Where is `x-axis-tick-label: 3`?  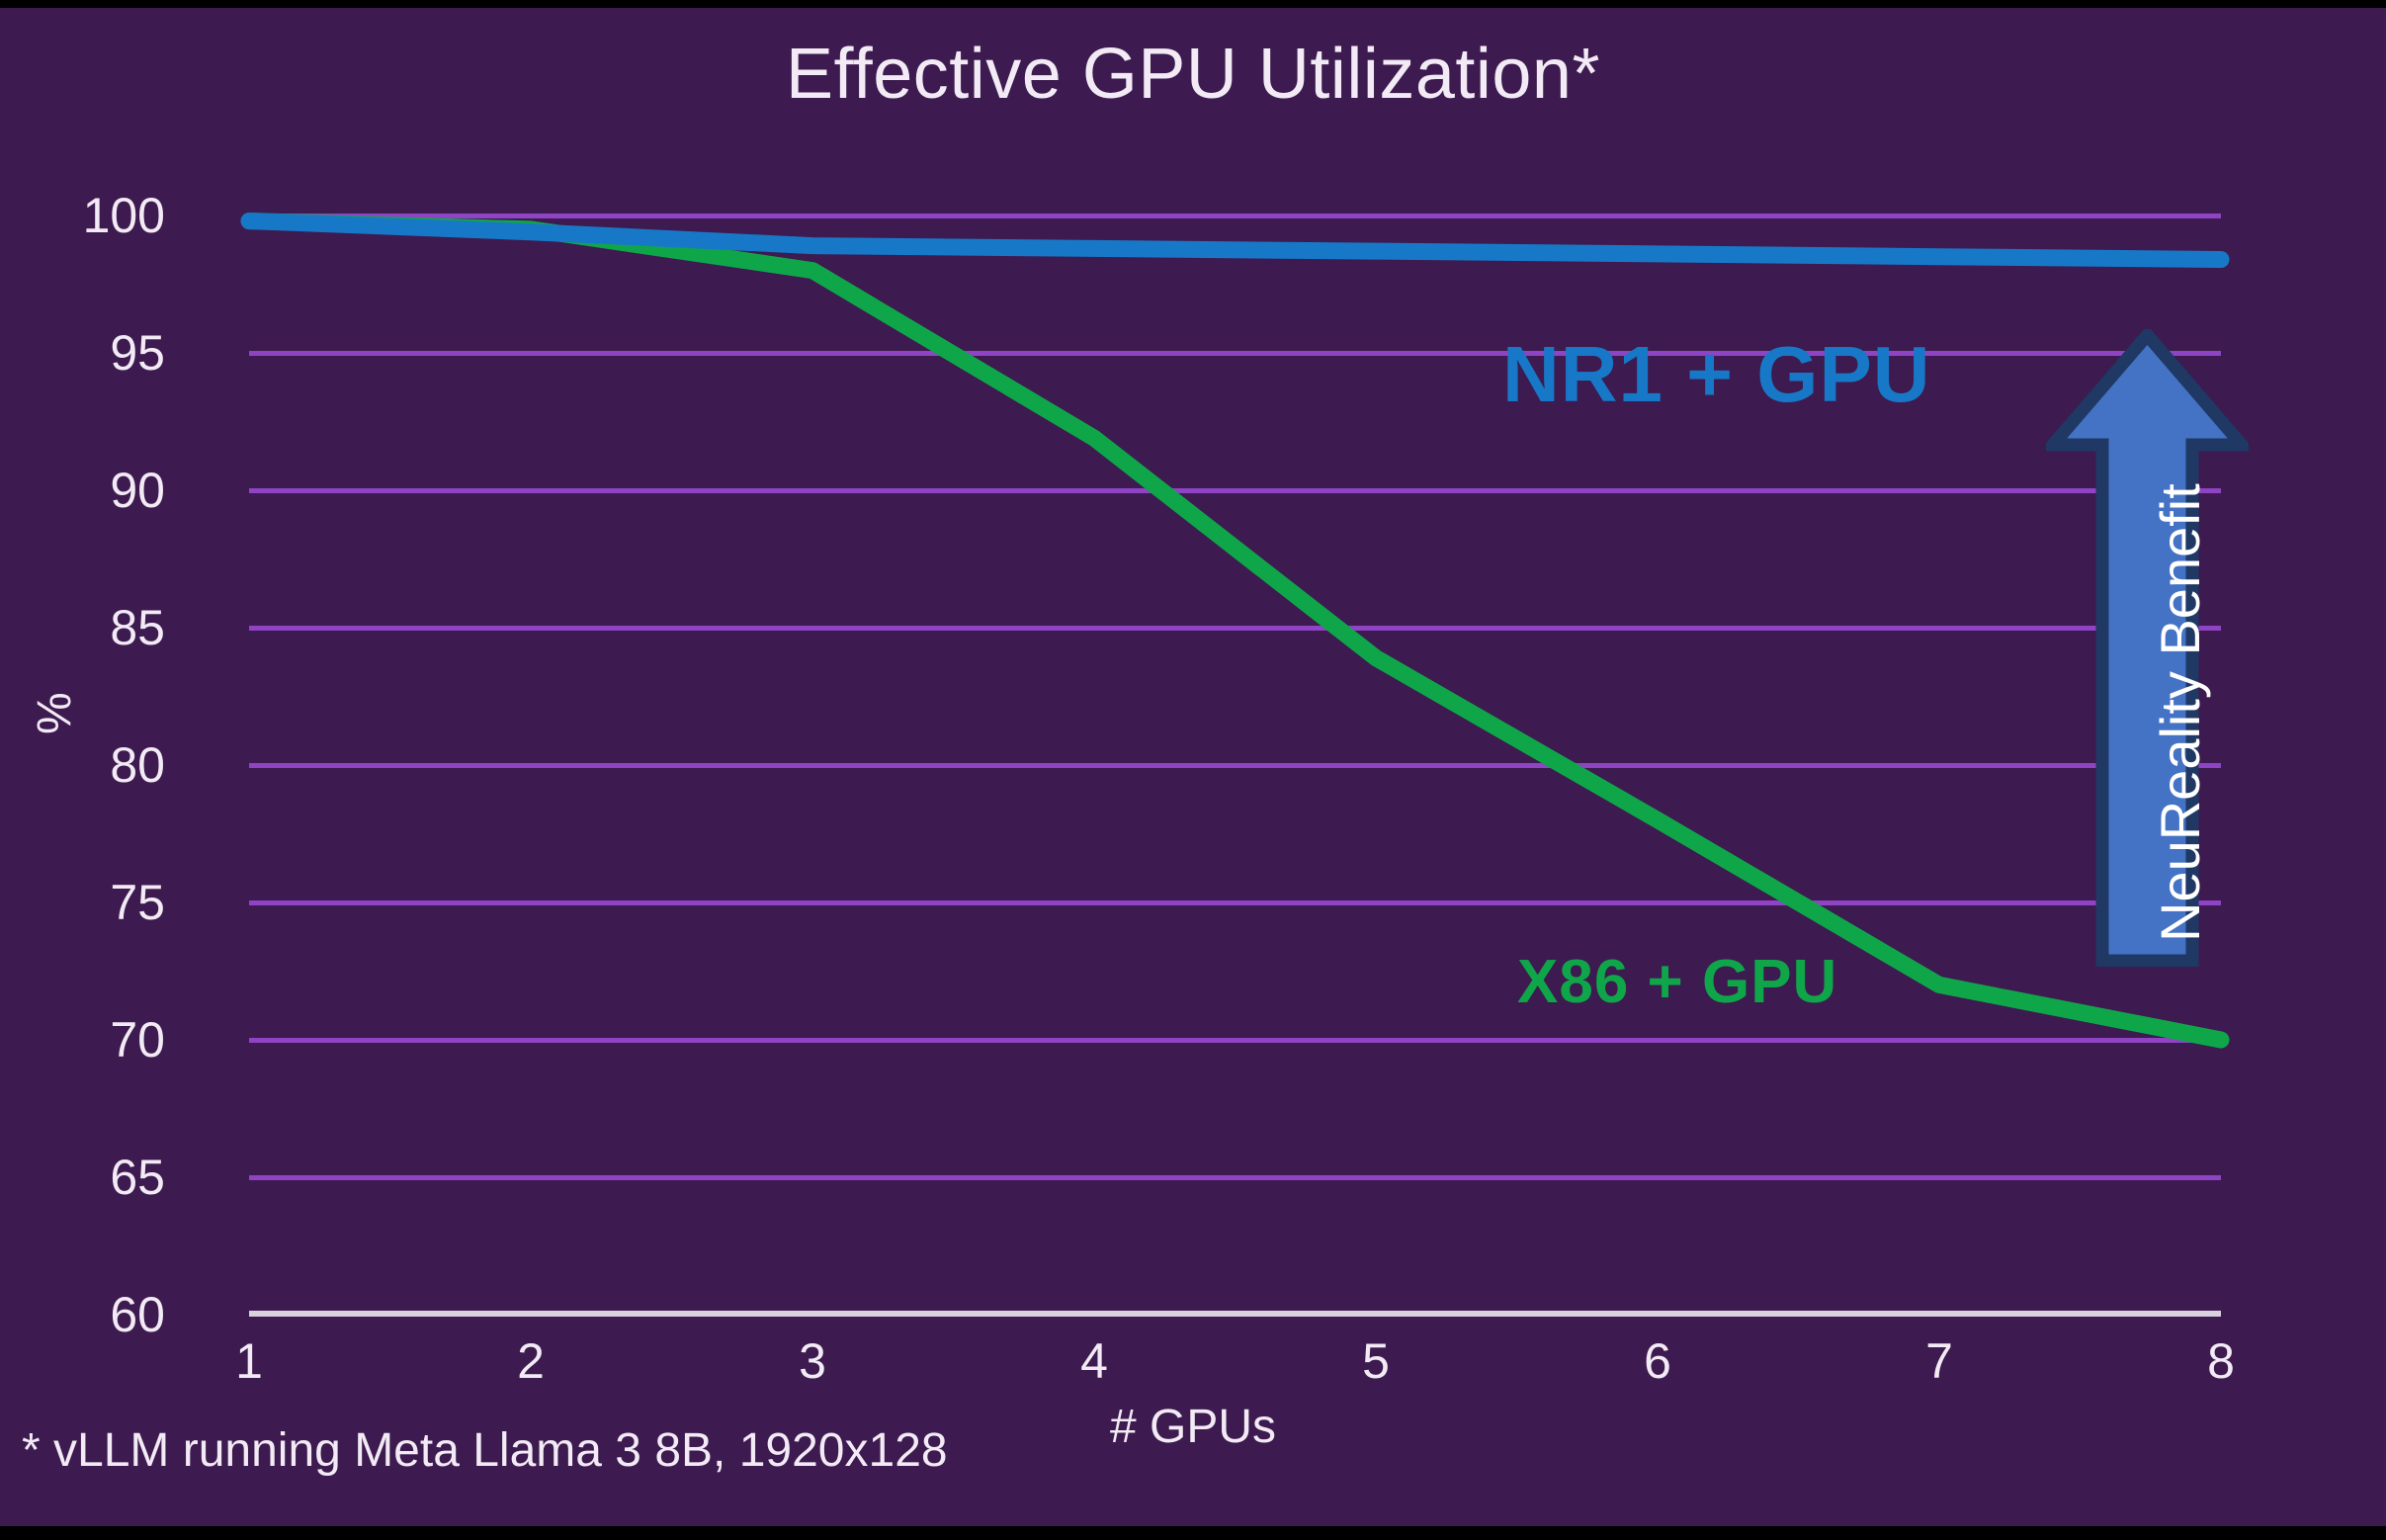 x-axis-tick-label: 3 is located at coordinates (812, 1361).